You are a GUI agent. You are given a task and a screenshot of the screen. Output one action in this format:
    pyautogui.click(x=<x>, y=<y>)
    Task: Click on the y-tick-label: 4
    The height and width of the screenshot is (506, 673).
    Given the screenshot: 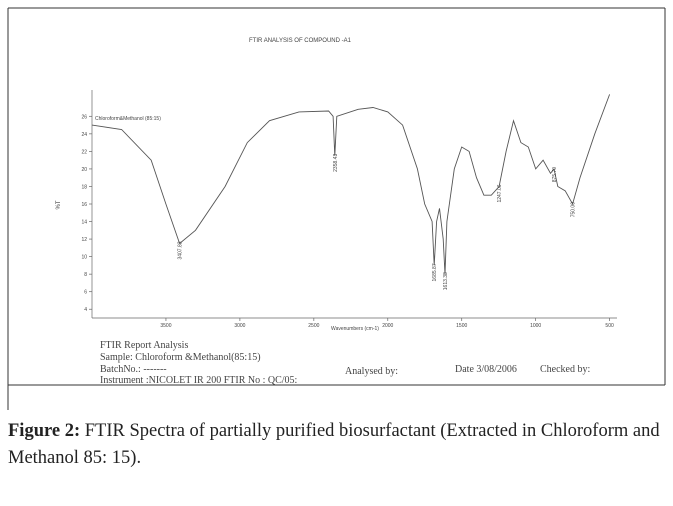 What is the action you would take?
    pyautogui.click(x=85, y=310)
    